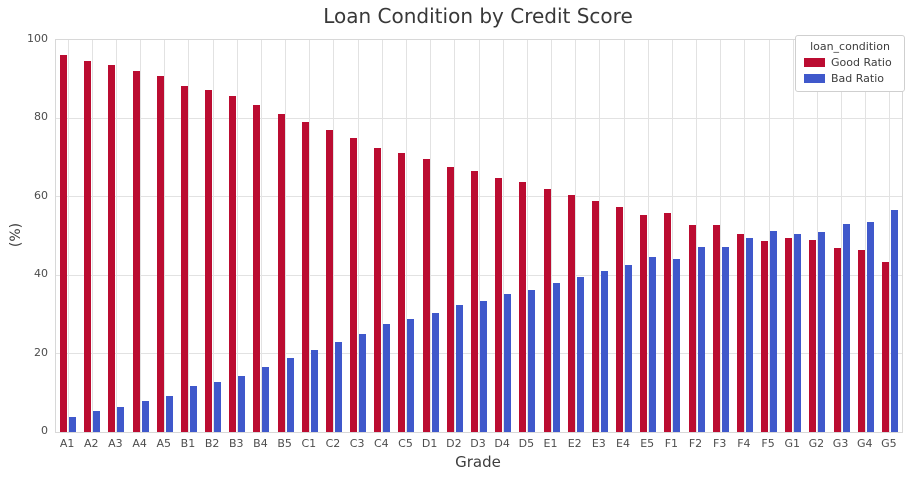 Image resolution: width=914 pixels, height=479 pixels. Describe the element at coordinates (382, 236) in the screenshot. I see `gridline-x-C4` at that location.